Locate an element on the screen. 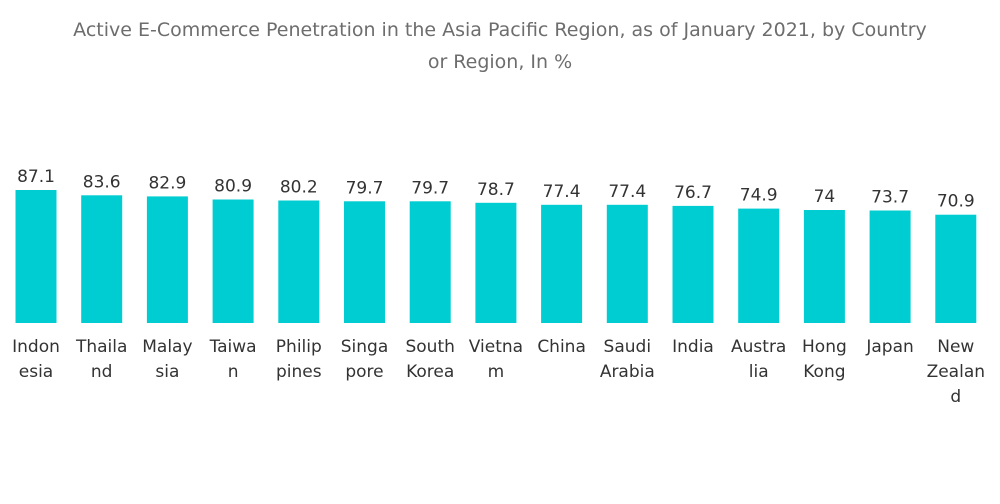 This screenshot has width=1000, height=504. tick-label-line: New is located at coordinates (955, 347).